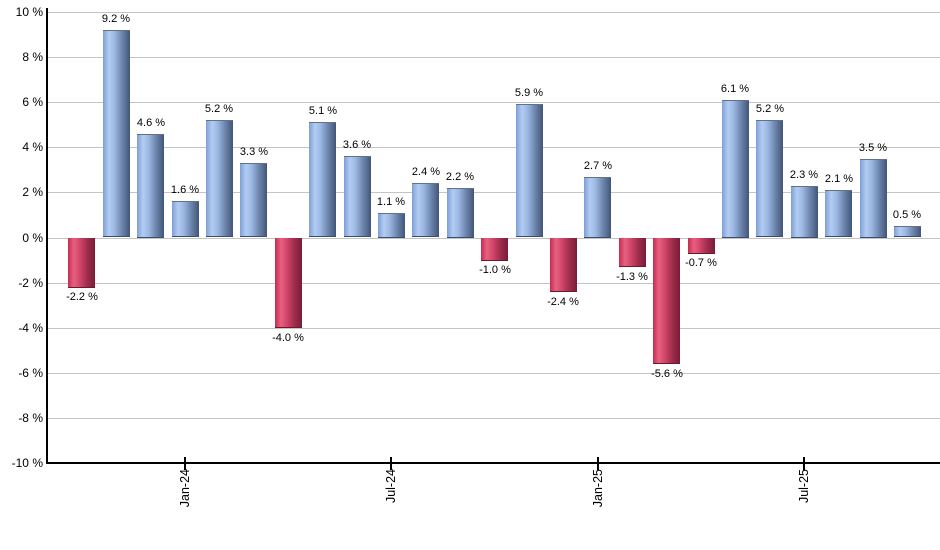  What do you see at coordinates (494, 147) in the screenshot?
I see `gridline-4pct` at bounding box center [494, 147].